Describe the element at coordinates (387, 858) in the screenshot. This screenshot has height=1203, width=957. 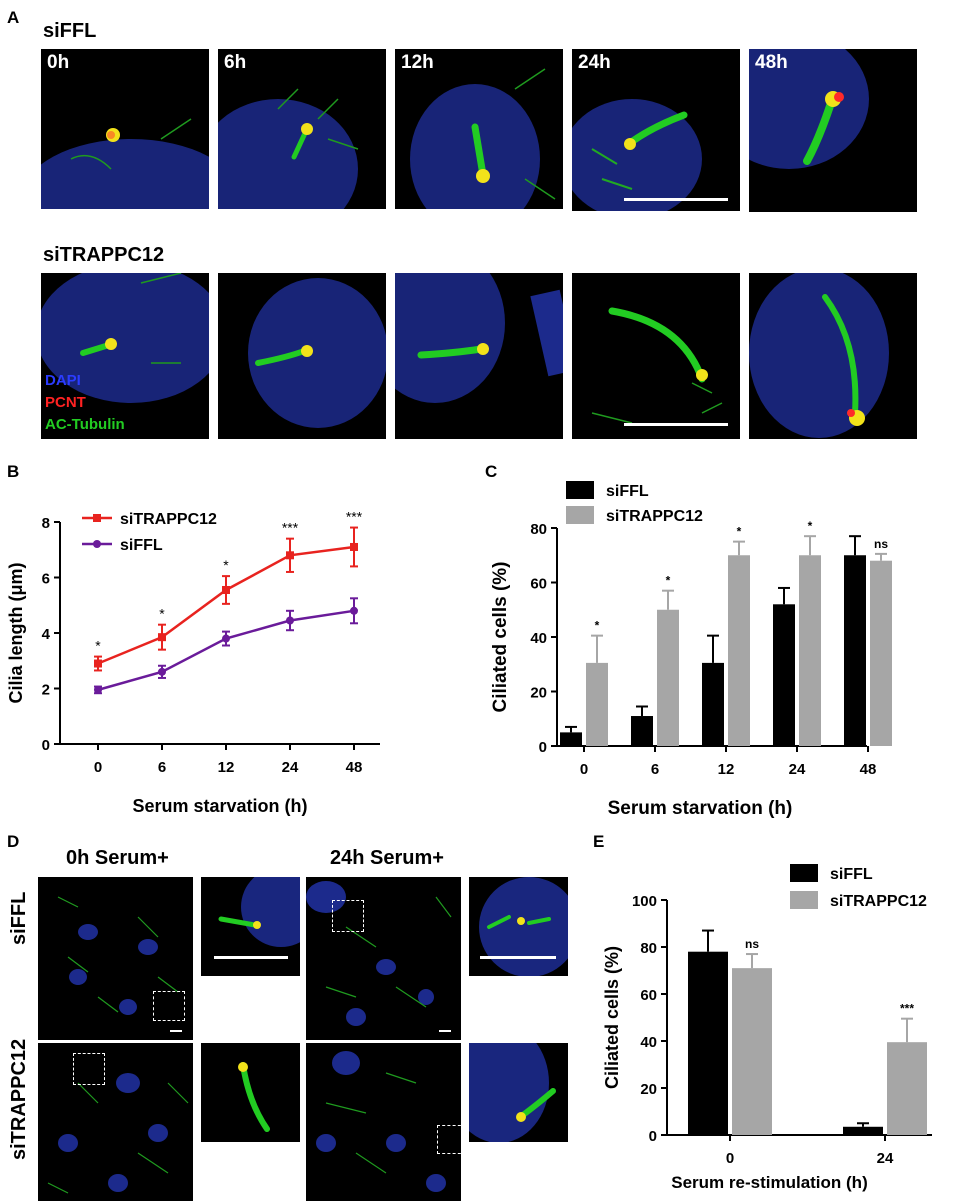
I see `col-title-24h-serum: 24h Serum+` at that location.